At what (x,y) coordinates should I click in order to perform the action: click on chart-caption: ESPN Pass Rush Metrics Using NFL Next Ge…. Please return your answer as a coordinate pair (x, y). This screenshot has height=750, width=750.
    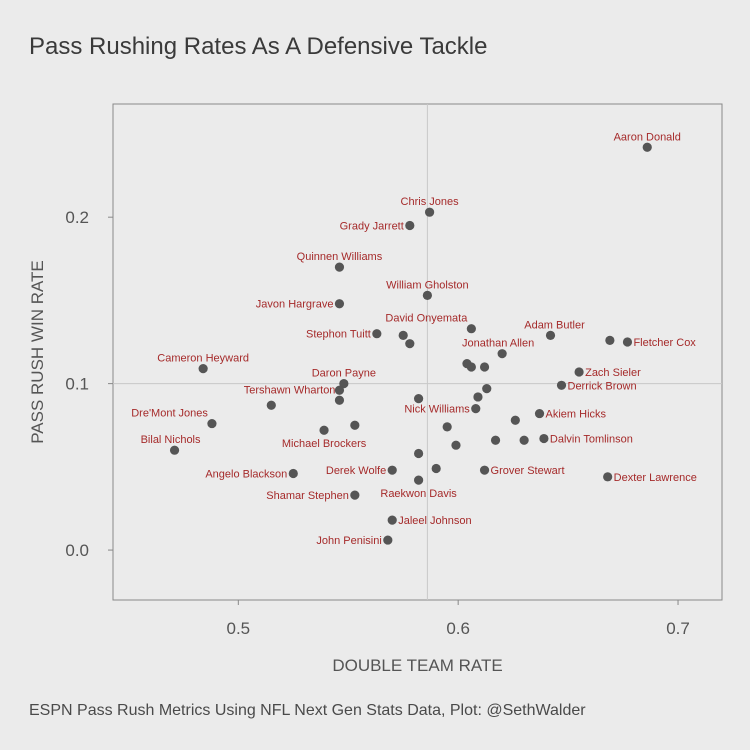
    Looking at the image, I should click on (307, 710).